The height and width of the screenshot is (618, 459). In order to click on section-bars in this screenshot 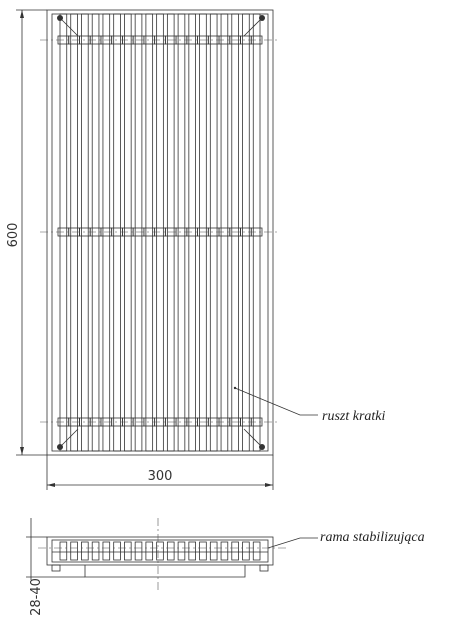, I will do `click(160, 551)`.